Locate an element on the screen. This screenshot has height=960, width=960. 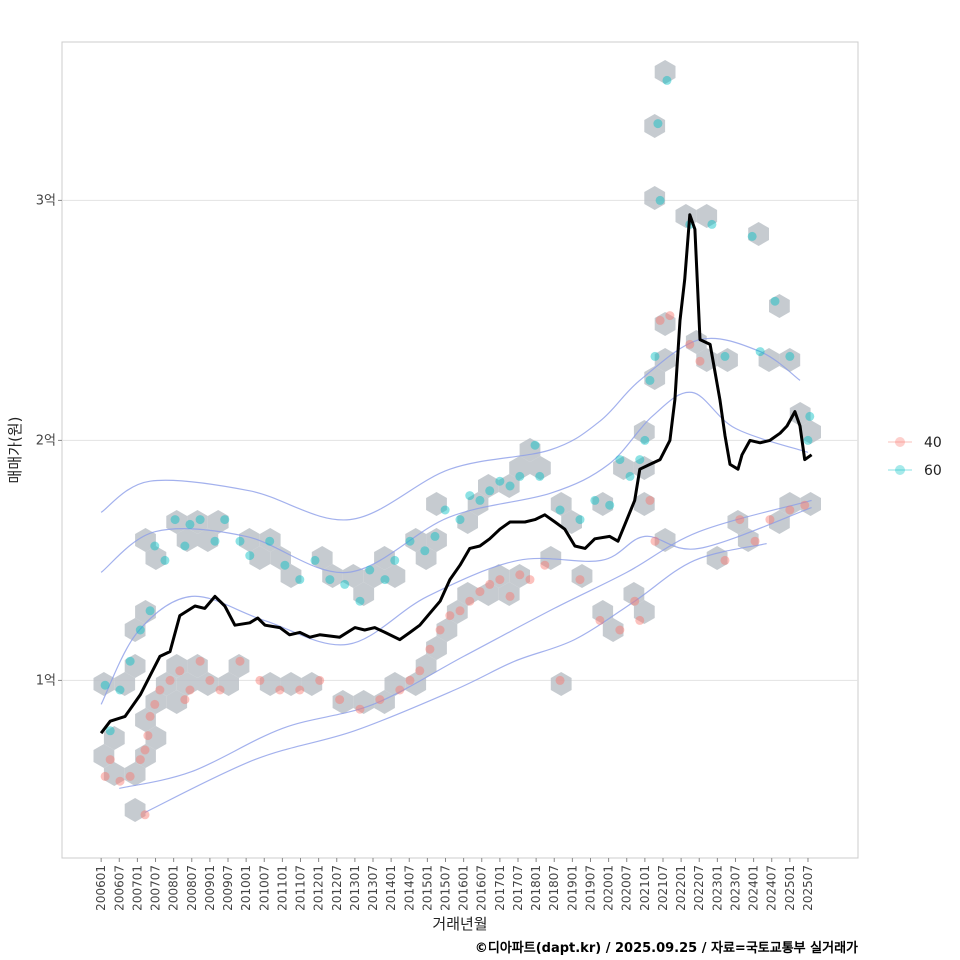
x-tick-label: 202107 is located at coordinates (663, 888).